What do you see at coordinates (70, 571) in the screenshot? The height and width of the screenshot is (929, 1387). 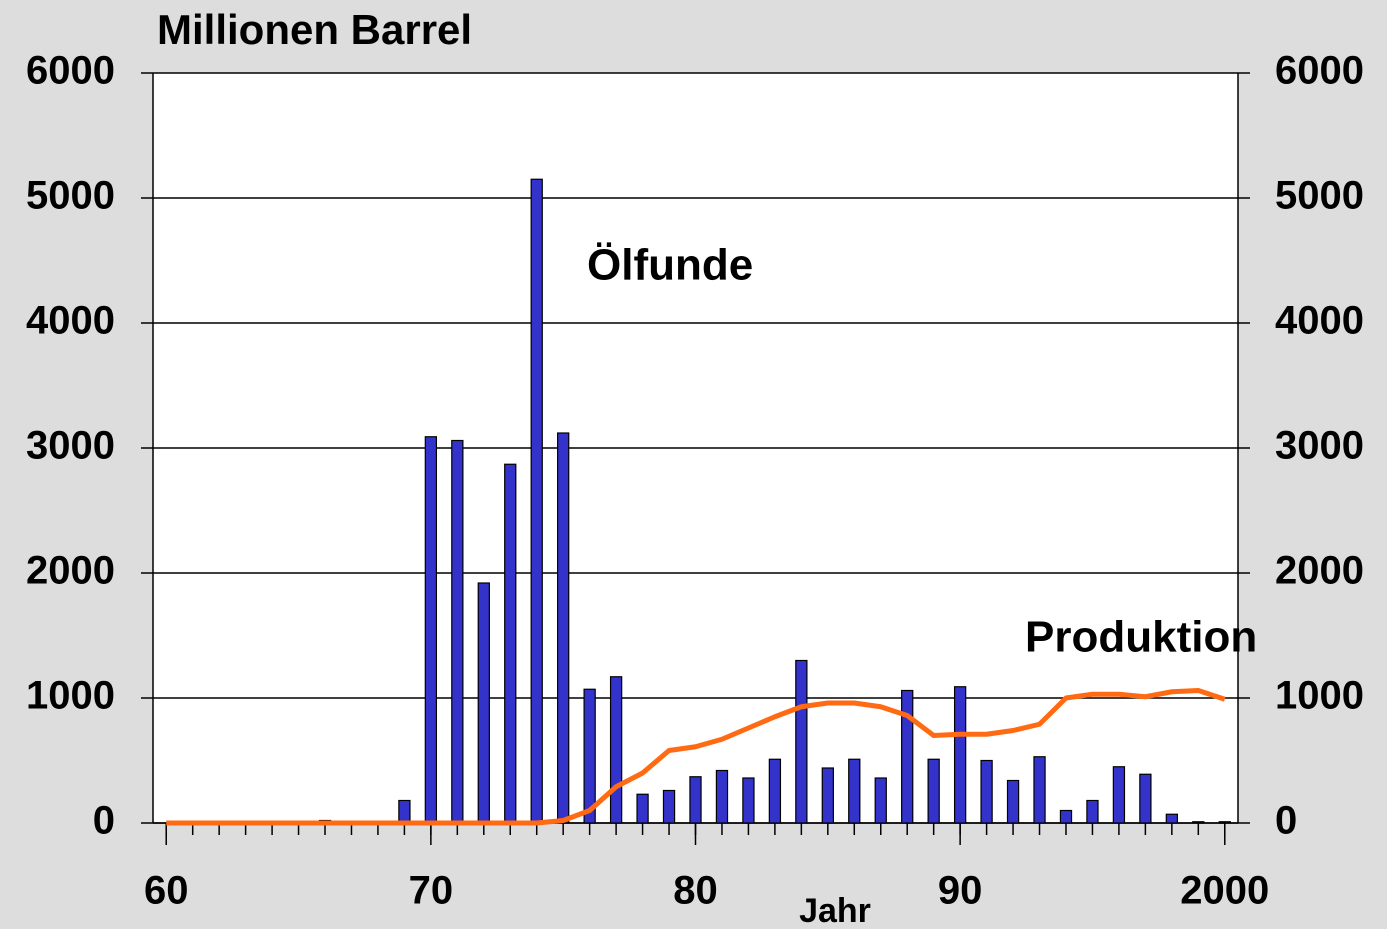 I see `y-tick-label: 2000` at bounding box center [70, 571].